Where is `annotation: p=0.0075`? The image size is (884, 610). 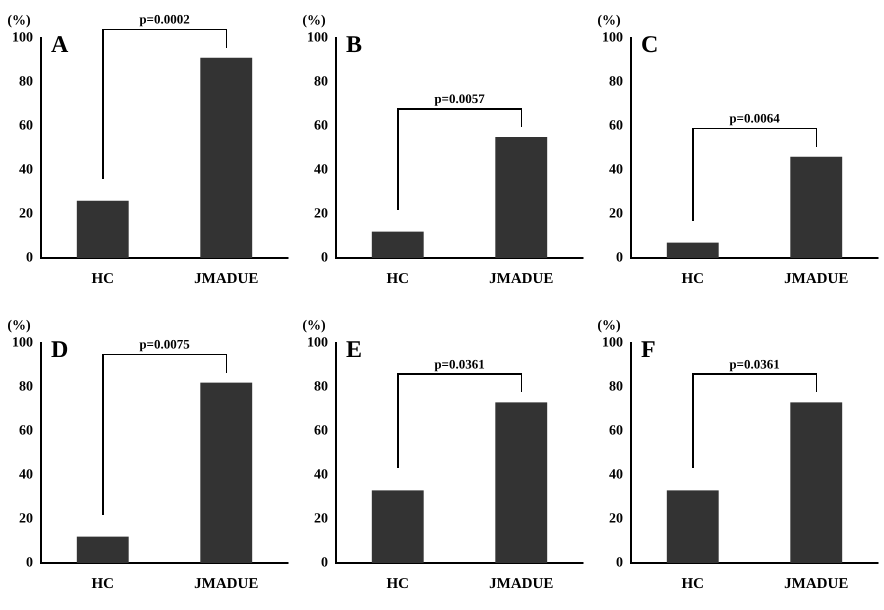
annotation: p=0.0075 is located at coordinates (164, 344).